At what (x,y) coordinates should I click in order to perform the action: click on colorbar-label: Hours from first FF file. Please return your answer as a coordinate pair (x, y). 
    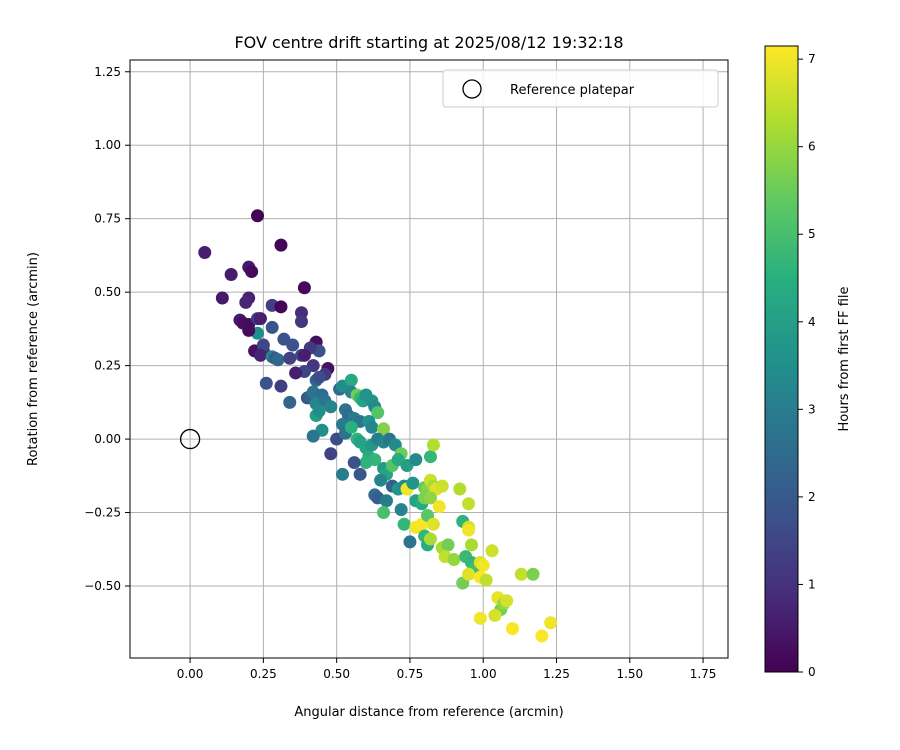
    Looking at the image, I should click on (844, 358).